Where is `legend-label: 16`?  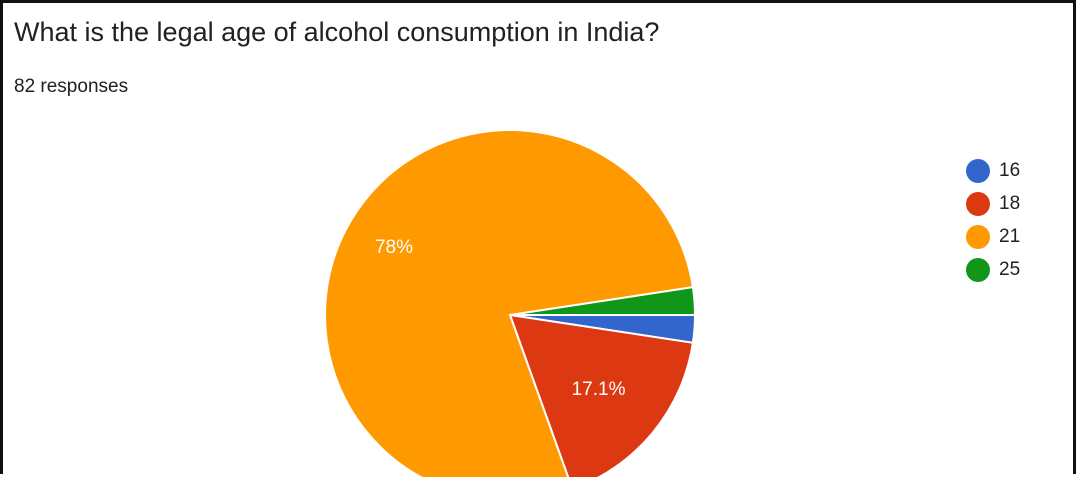
legend-label: 16 is located at coordinates (1010, 170).